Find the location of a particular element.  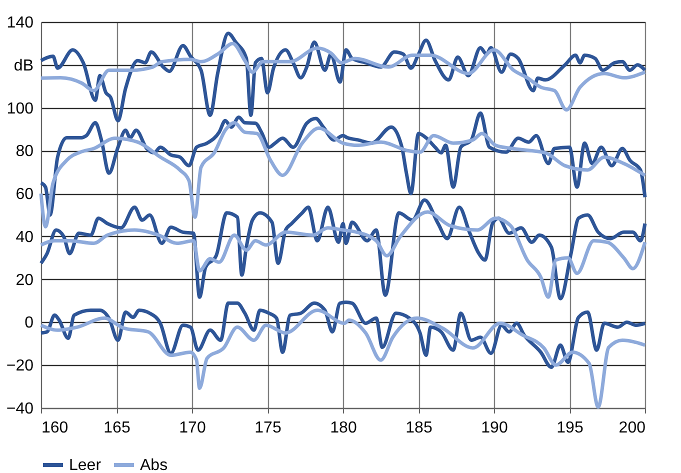

y-tick-label: 60 is located at coordinates (25, 195).